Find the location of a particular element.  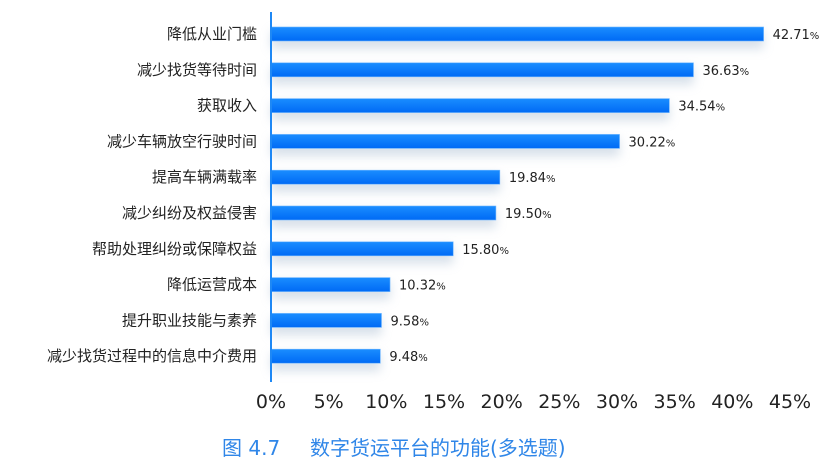

value-number: 19.84 is located at coordinates (527, 178).